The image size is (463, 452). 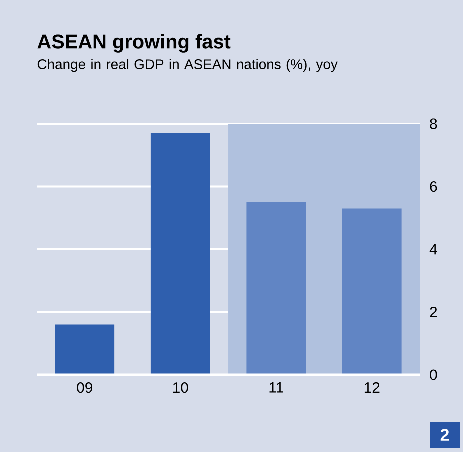 I want to click on chart-title: ASEAN growing fast, so click(x=134, y=43).